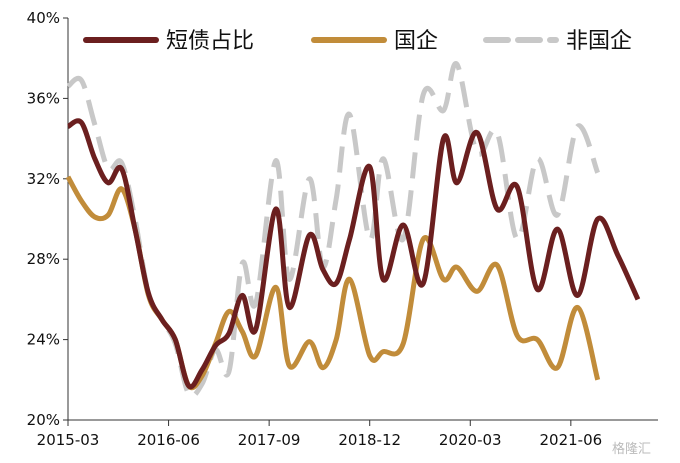 Image resolution: width=680 pixels, height=463 pixels. I want to click on legend: 短债占比 国企 非国企, so click(357, 41).